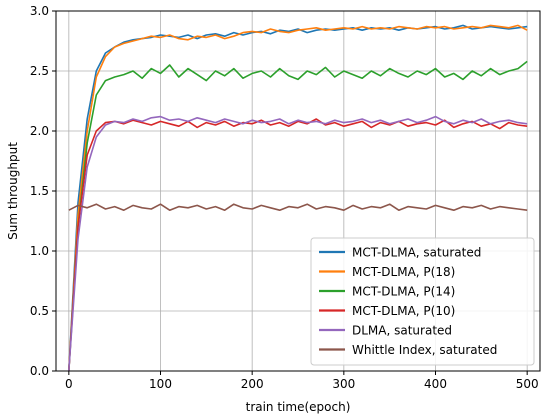 This screenshot has width=550, height=417. Describe the element at coordinates (403, 311) in the screenshot. I see `legend-entry: MCT-DLMA, P(10)` at that location.